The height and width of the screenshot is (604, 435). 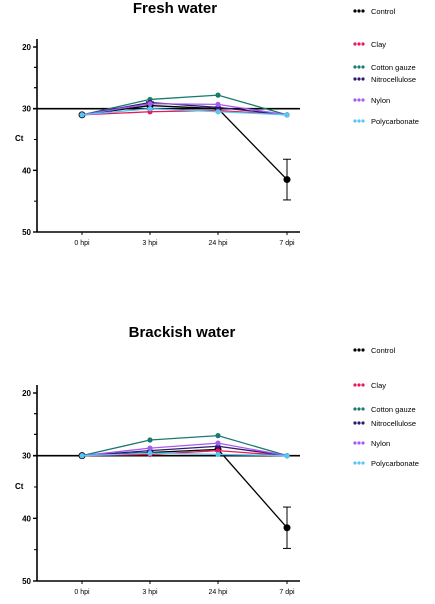 What do you see at coordinates (175, 8) in the screenshot?
I see `chart-title: Fresh water` at bounding box center [175, 8].